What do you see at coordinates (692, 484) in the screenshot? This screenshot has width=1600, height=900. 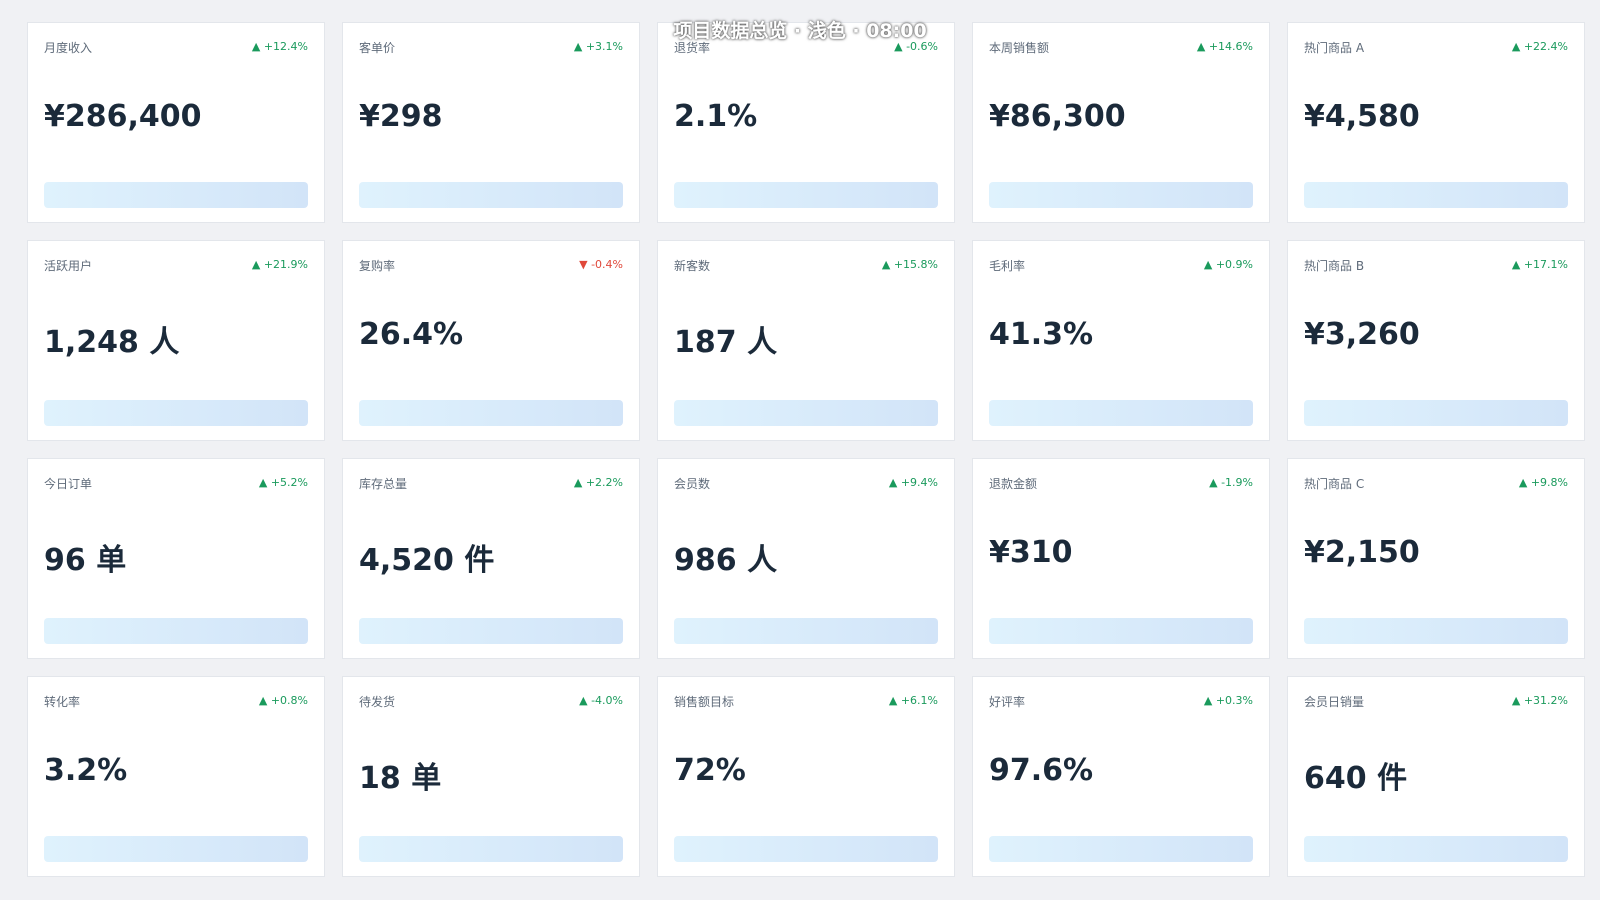 I see `kpi-label: 会员数` at bounding box center [692, 484].